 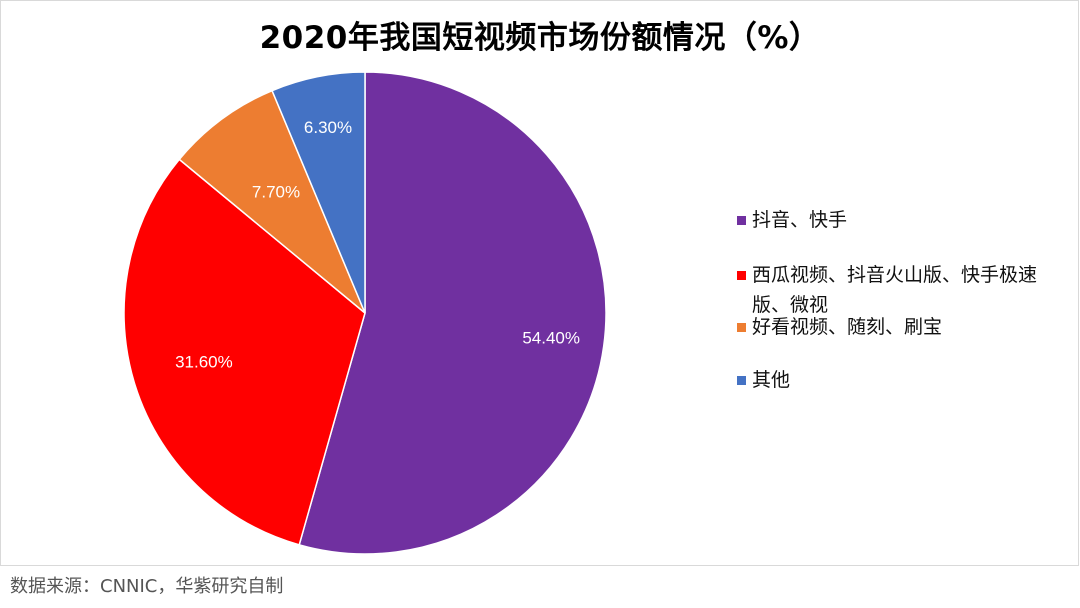 I want to click on pie-data-label-3: 7.70%, so click(x=276, y=191).